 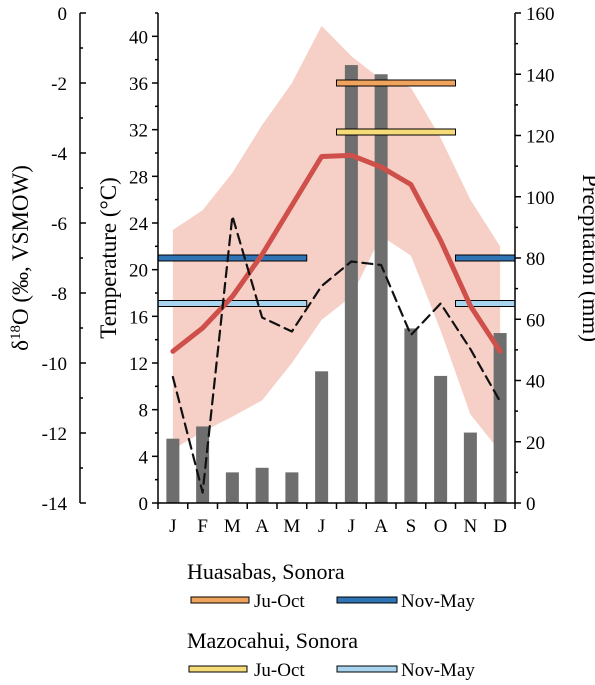 What do you see at coordinates (540, 137) in the screenshot?
I see `precipitation-tick-label: 120` at bounding box center [540, 137].